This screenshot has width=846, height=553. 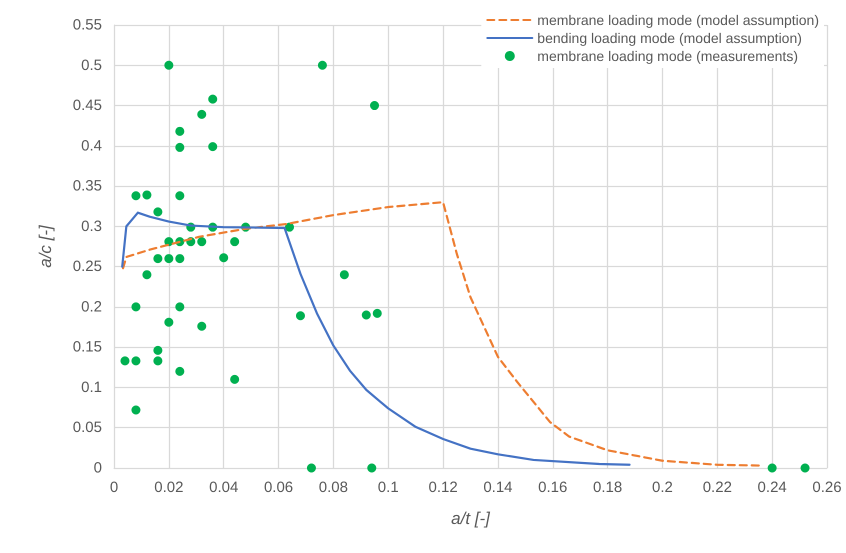 What do you see at coordinates (388, 487) in the screenshot?
I see `x-tick-label: 0.1` at bounding box center [388, 487].